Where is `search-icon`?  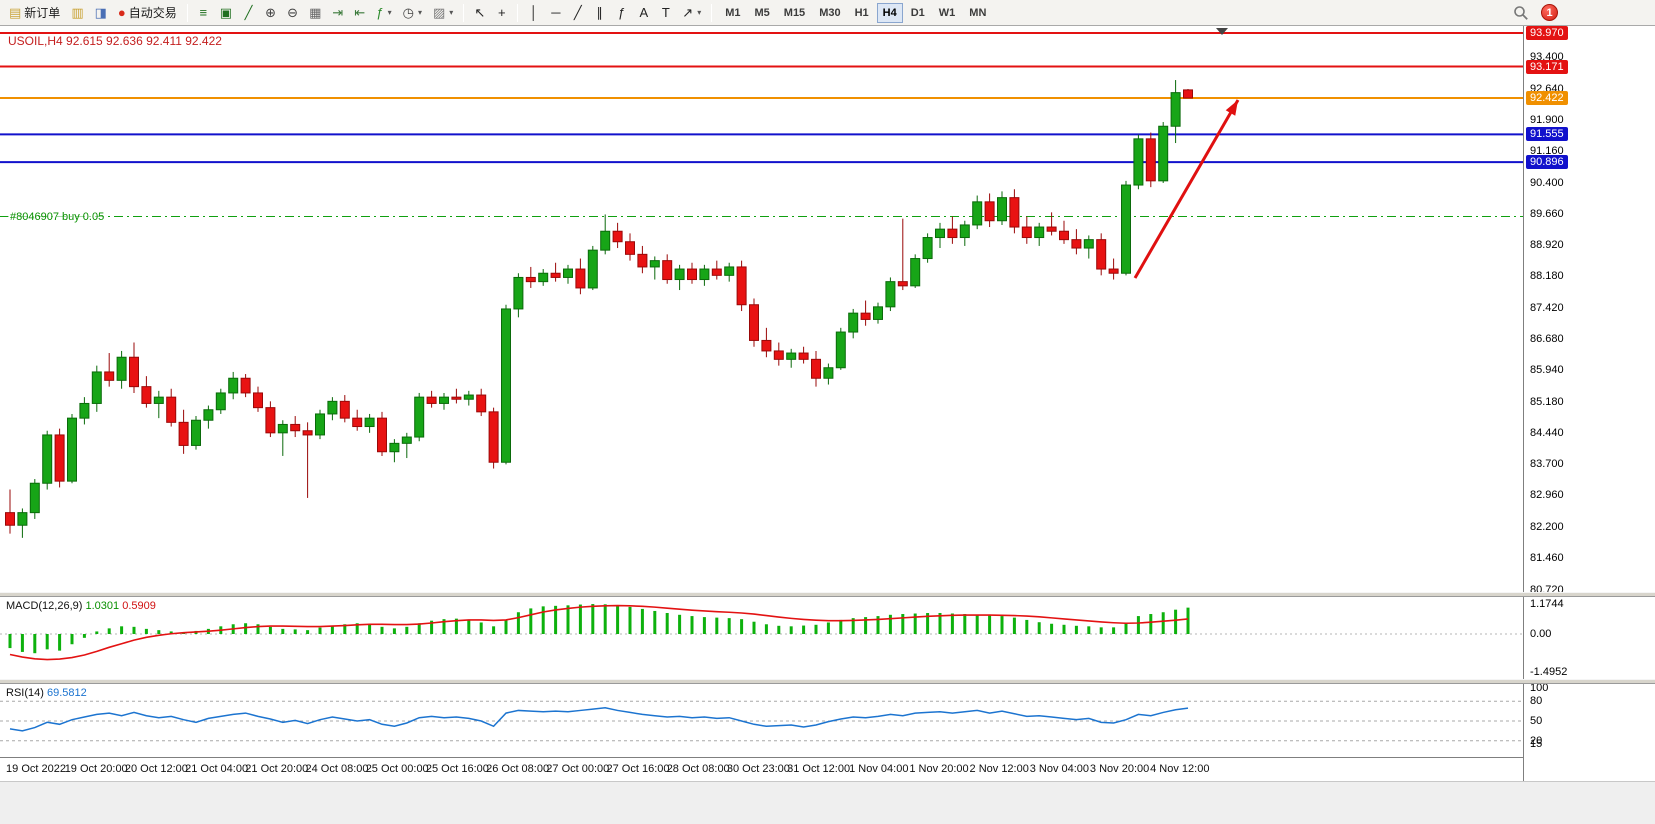 search-icon is located at coordinates (1521, 13).